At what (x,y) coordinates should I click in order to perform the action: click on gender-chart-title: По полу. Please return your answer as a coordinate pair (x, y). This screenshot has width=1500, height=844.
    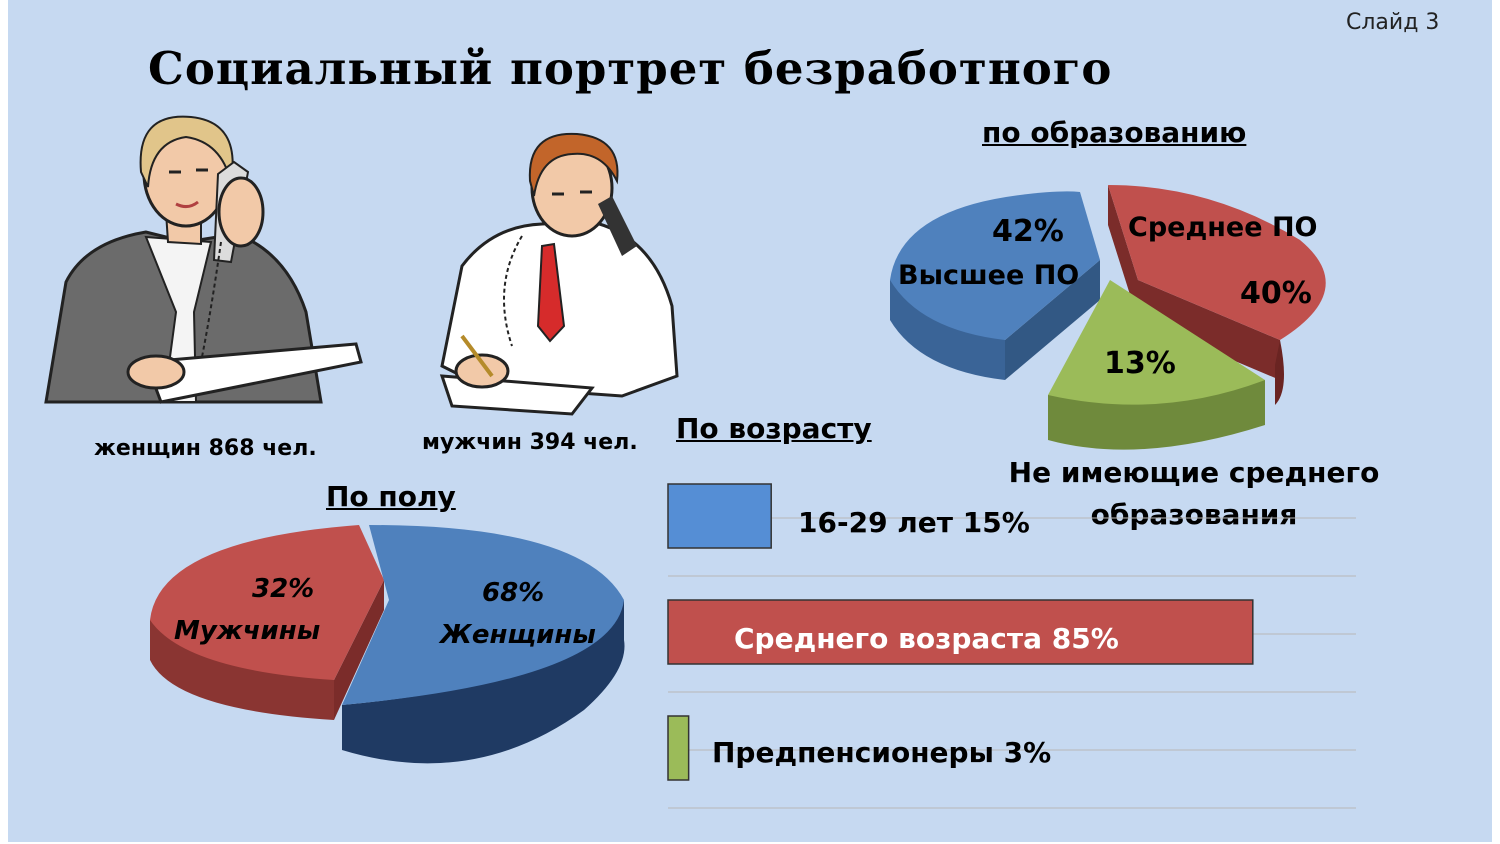
    Looking at the image, I should click on (391, 496).